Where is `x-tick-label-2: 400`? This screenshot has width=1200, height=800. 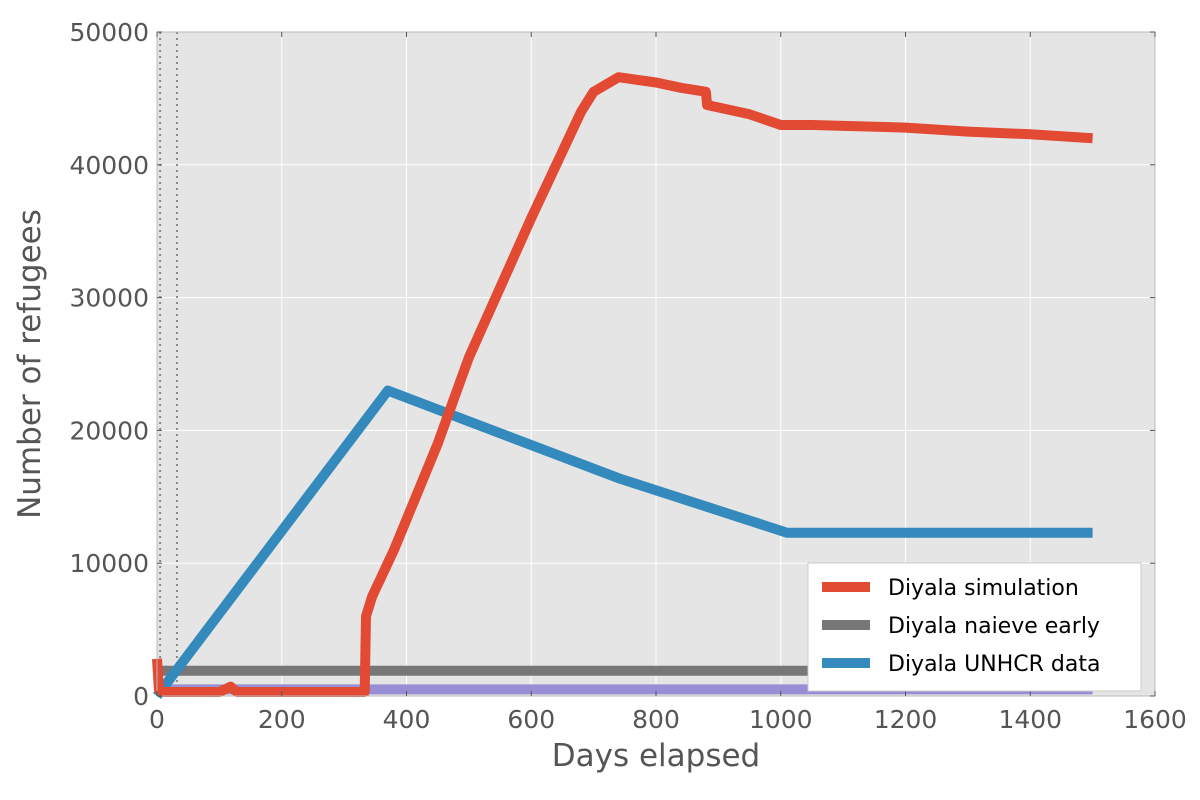
x-tick-label-2: 400 is located at coordinates (407, 719).